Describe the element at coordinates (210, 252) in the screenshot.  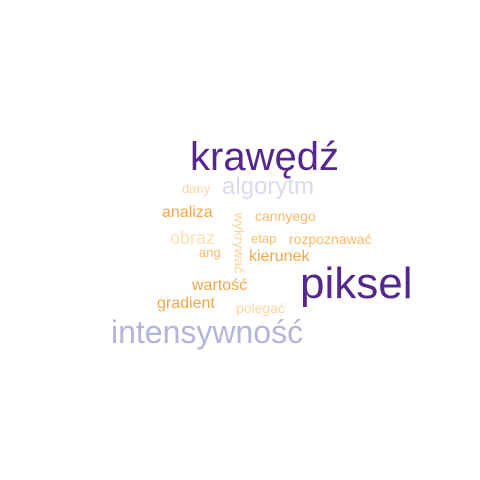
I see `word-ang: ang` at that location.